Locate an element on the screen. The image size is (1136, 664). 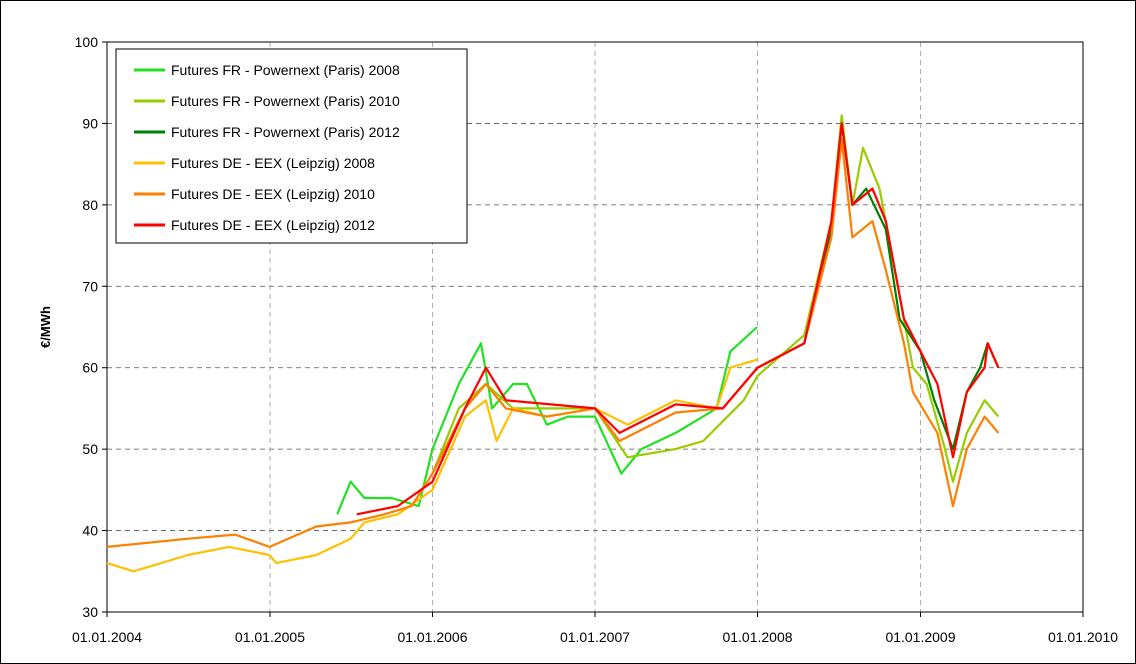
x-tick-label: 01.01.2007 is located at coordinates (595, 637).